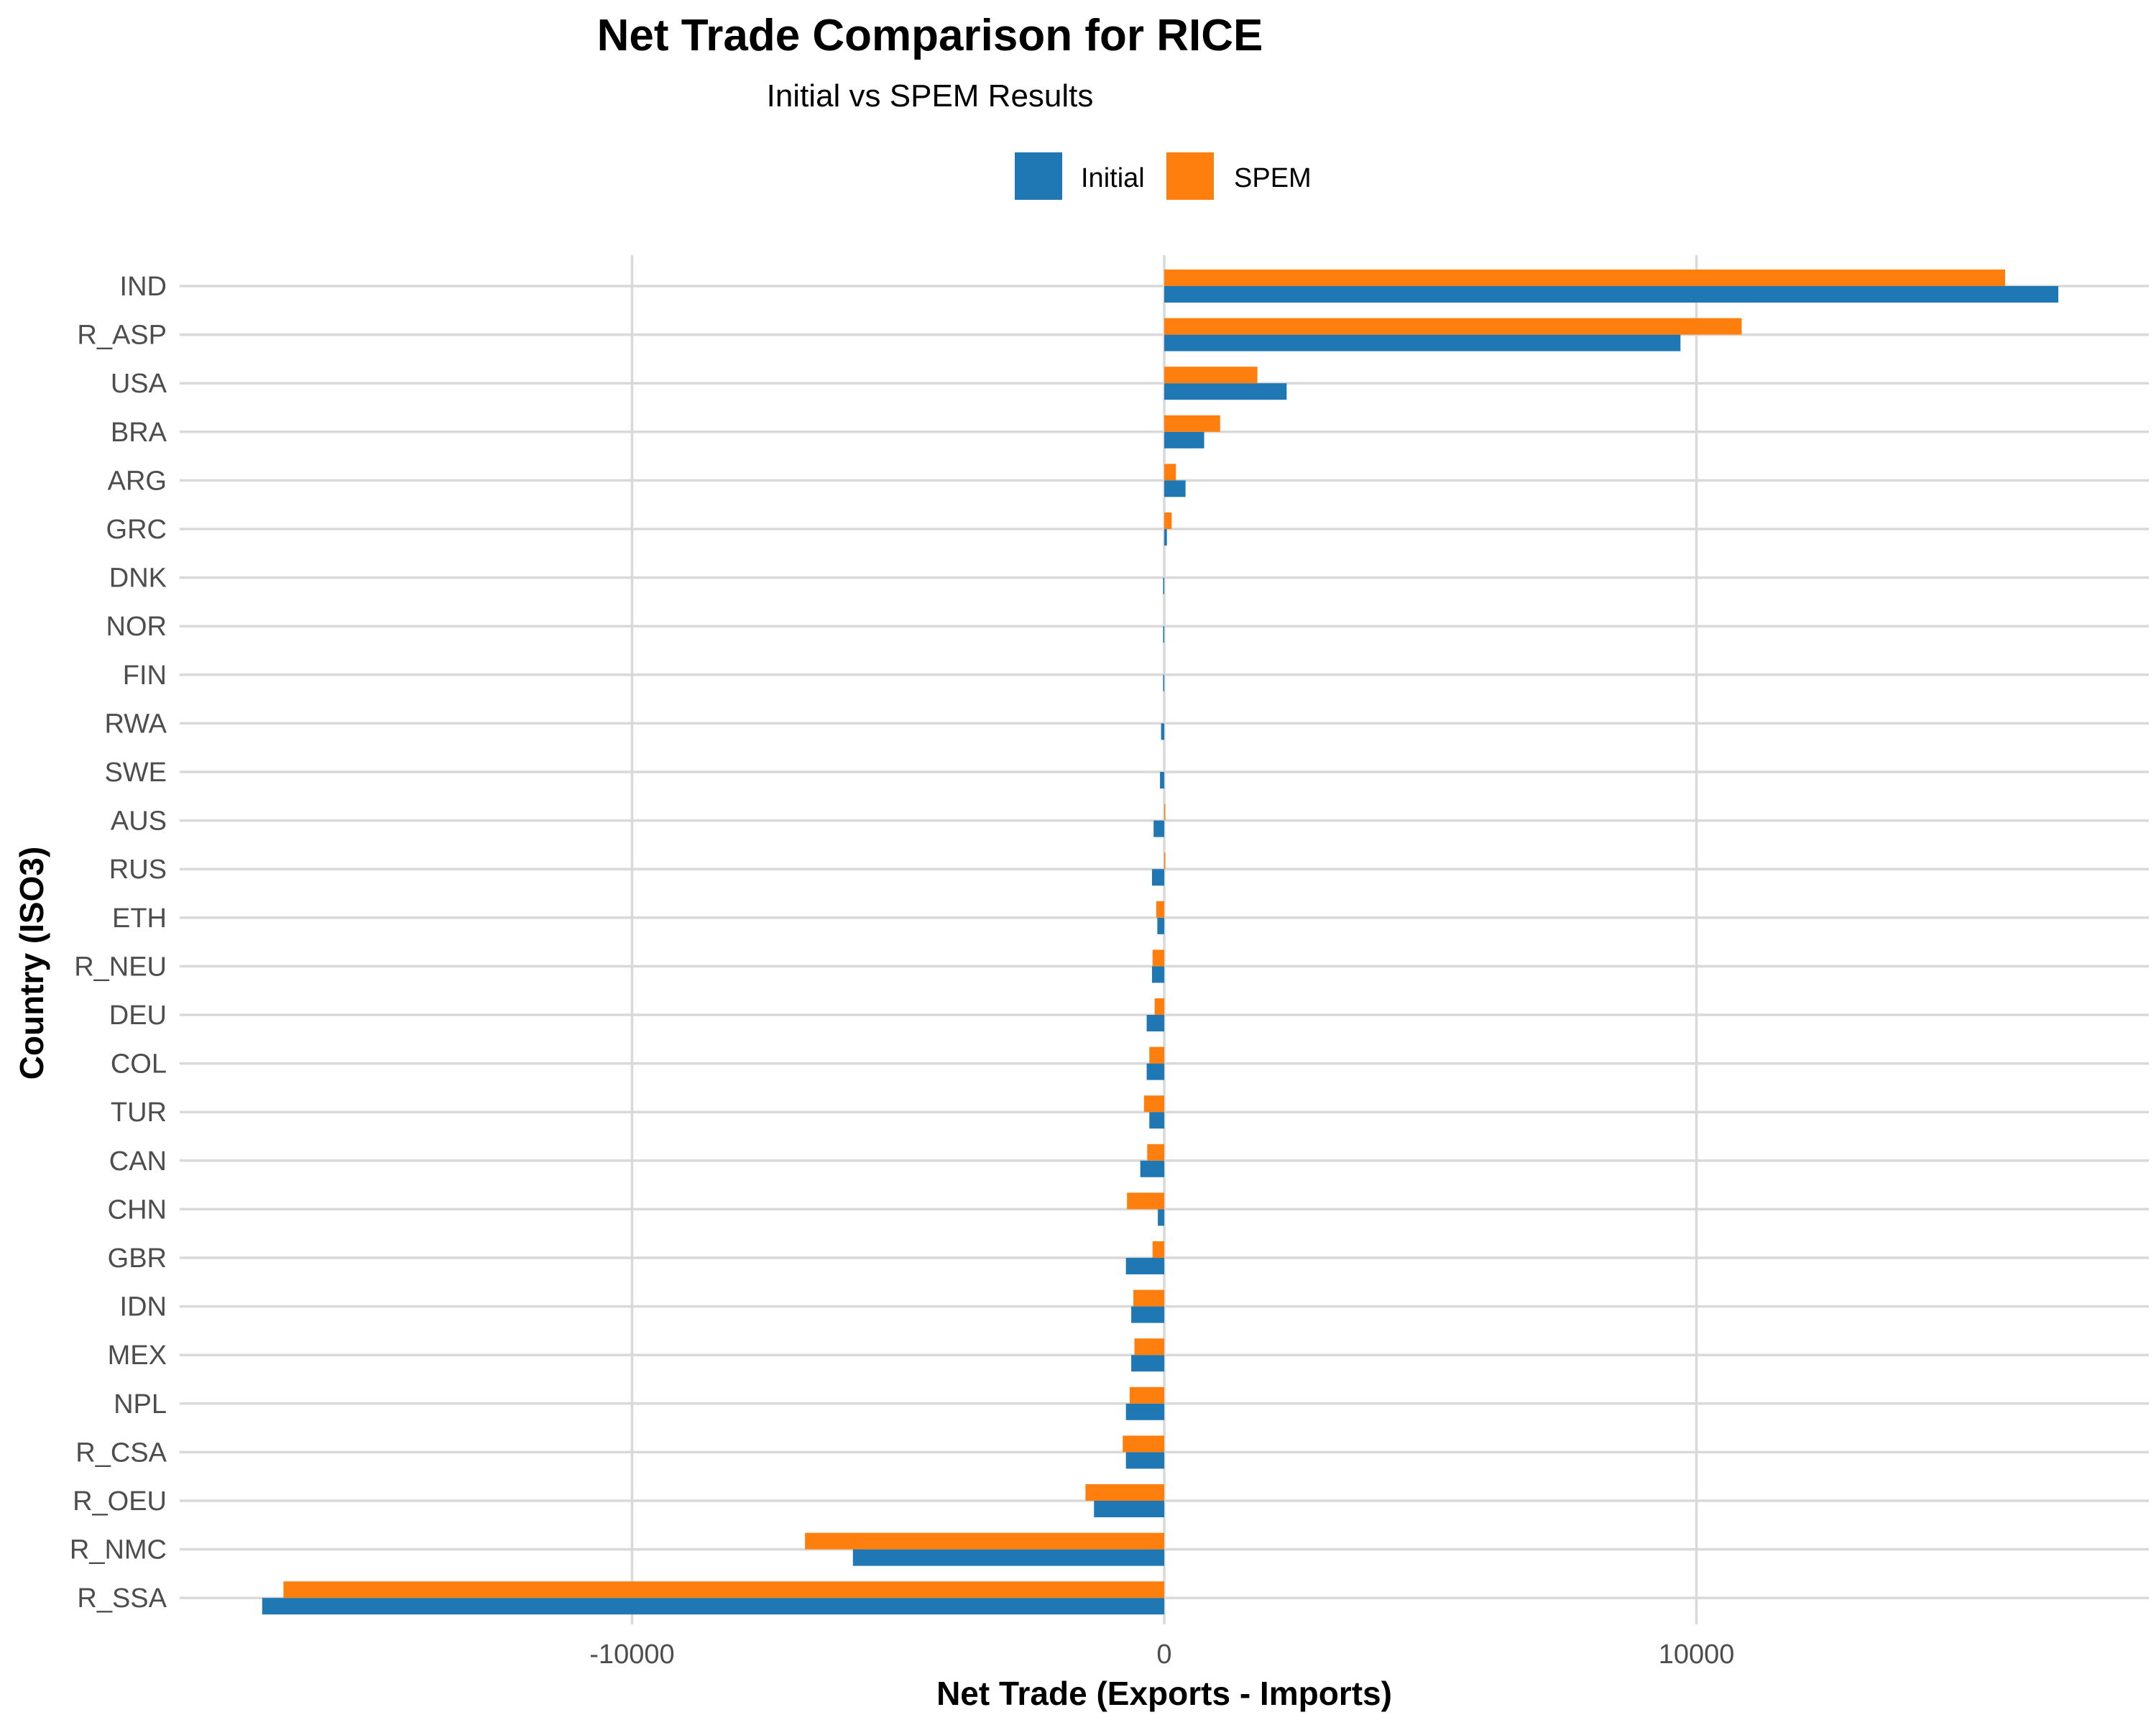 This screenshot has width=2156, height=1725. Describe the element at coordinates (1453, 326) in the screenshot. I see `bar-spem-r-asp` at that location.